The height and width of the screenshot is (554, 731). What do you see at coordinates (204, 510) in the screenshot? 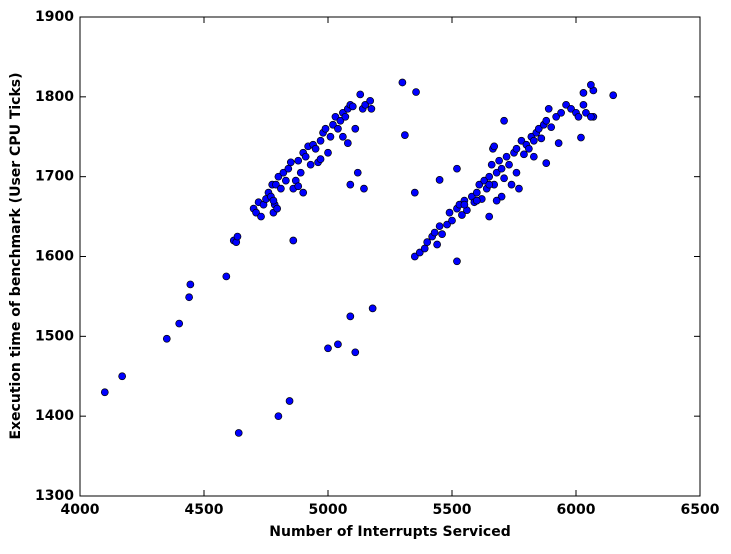
I see `x-tick-label: 4500` at bounding box center [204, 510].